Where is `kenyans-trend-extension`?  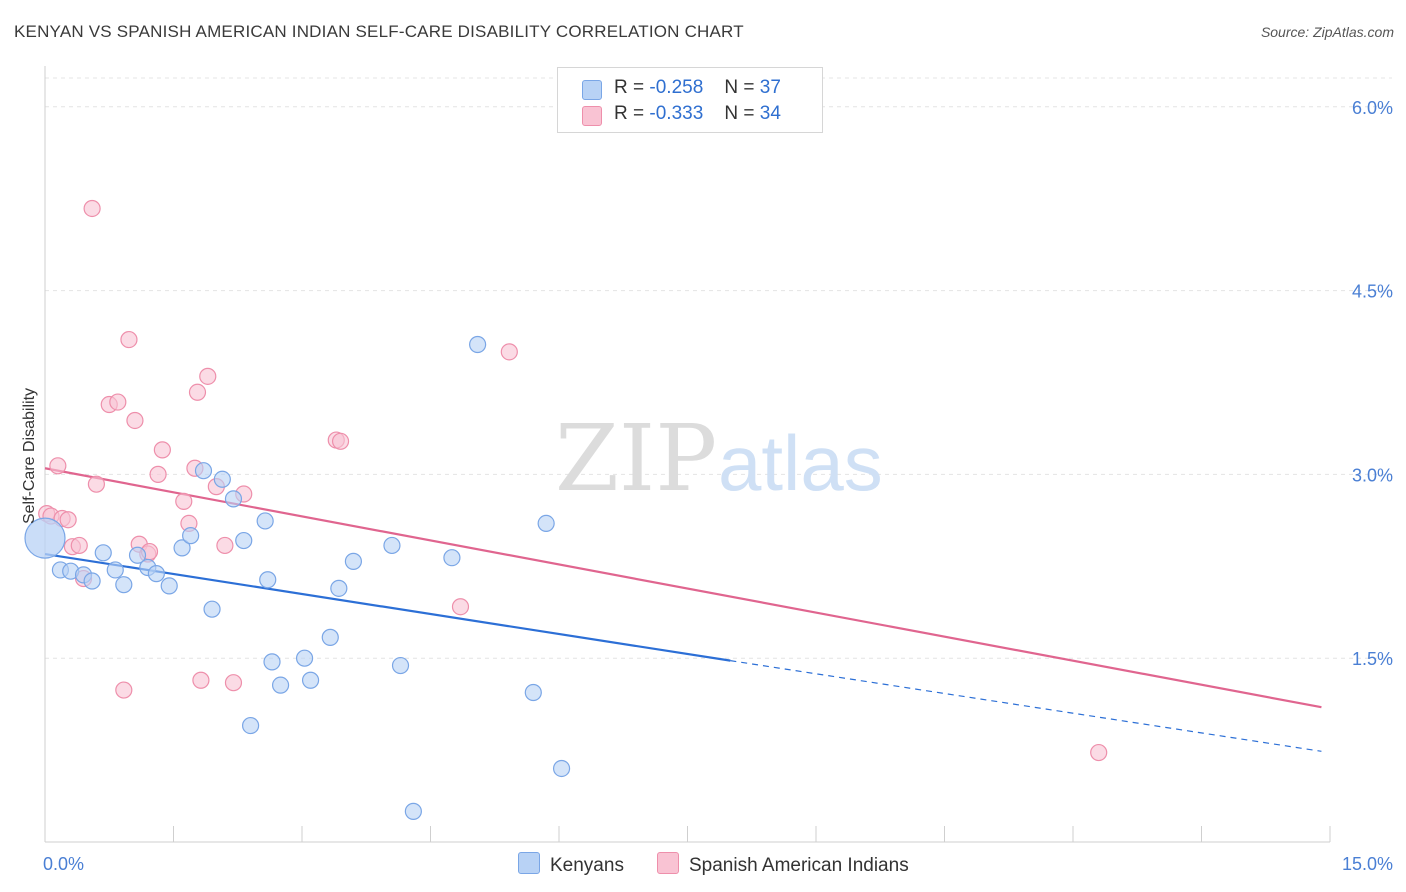 kenyans-trend-extension is located at coordinates (1026, 706).